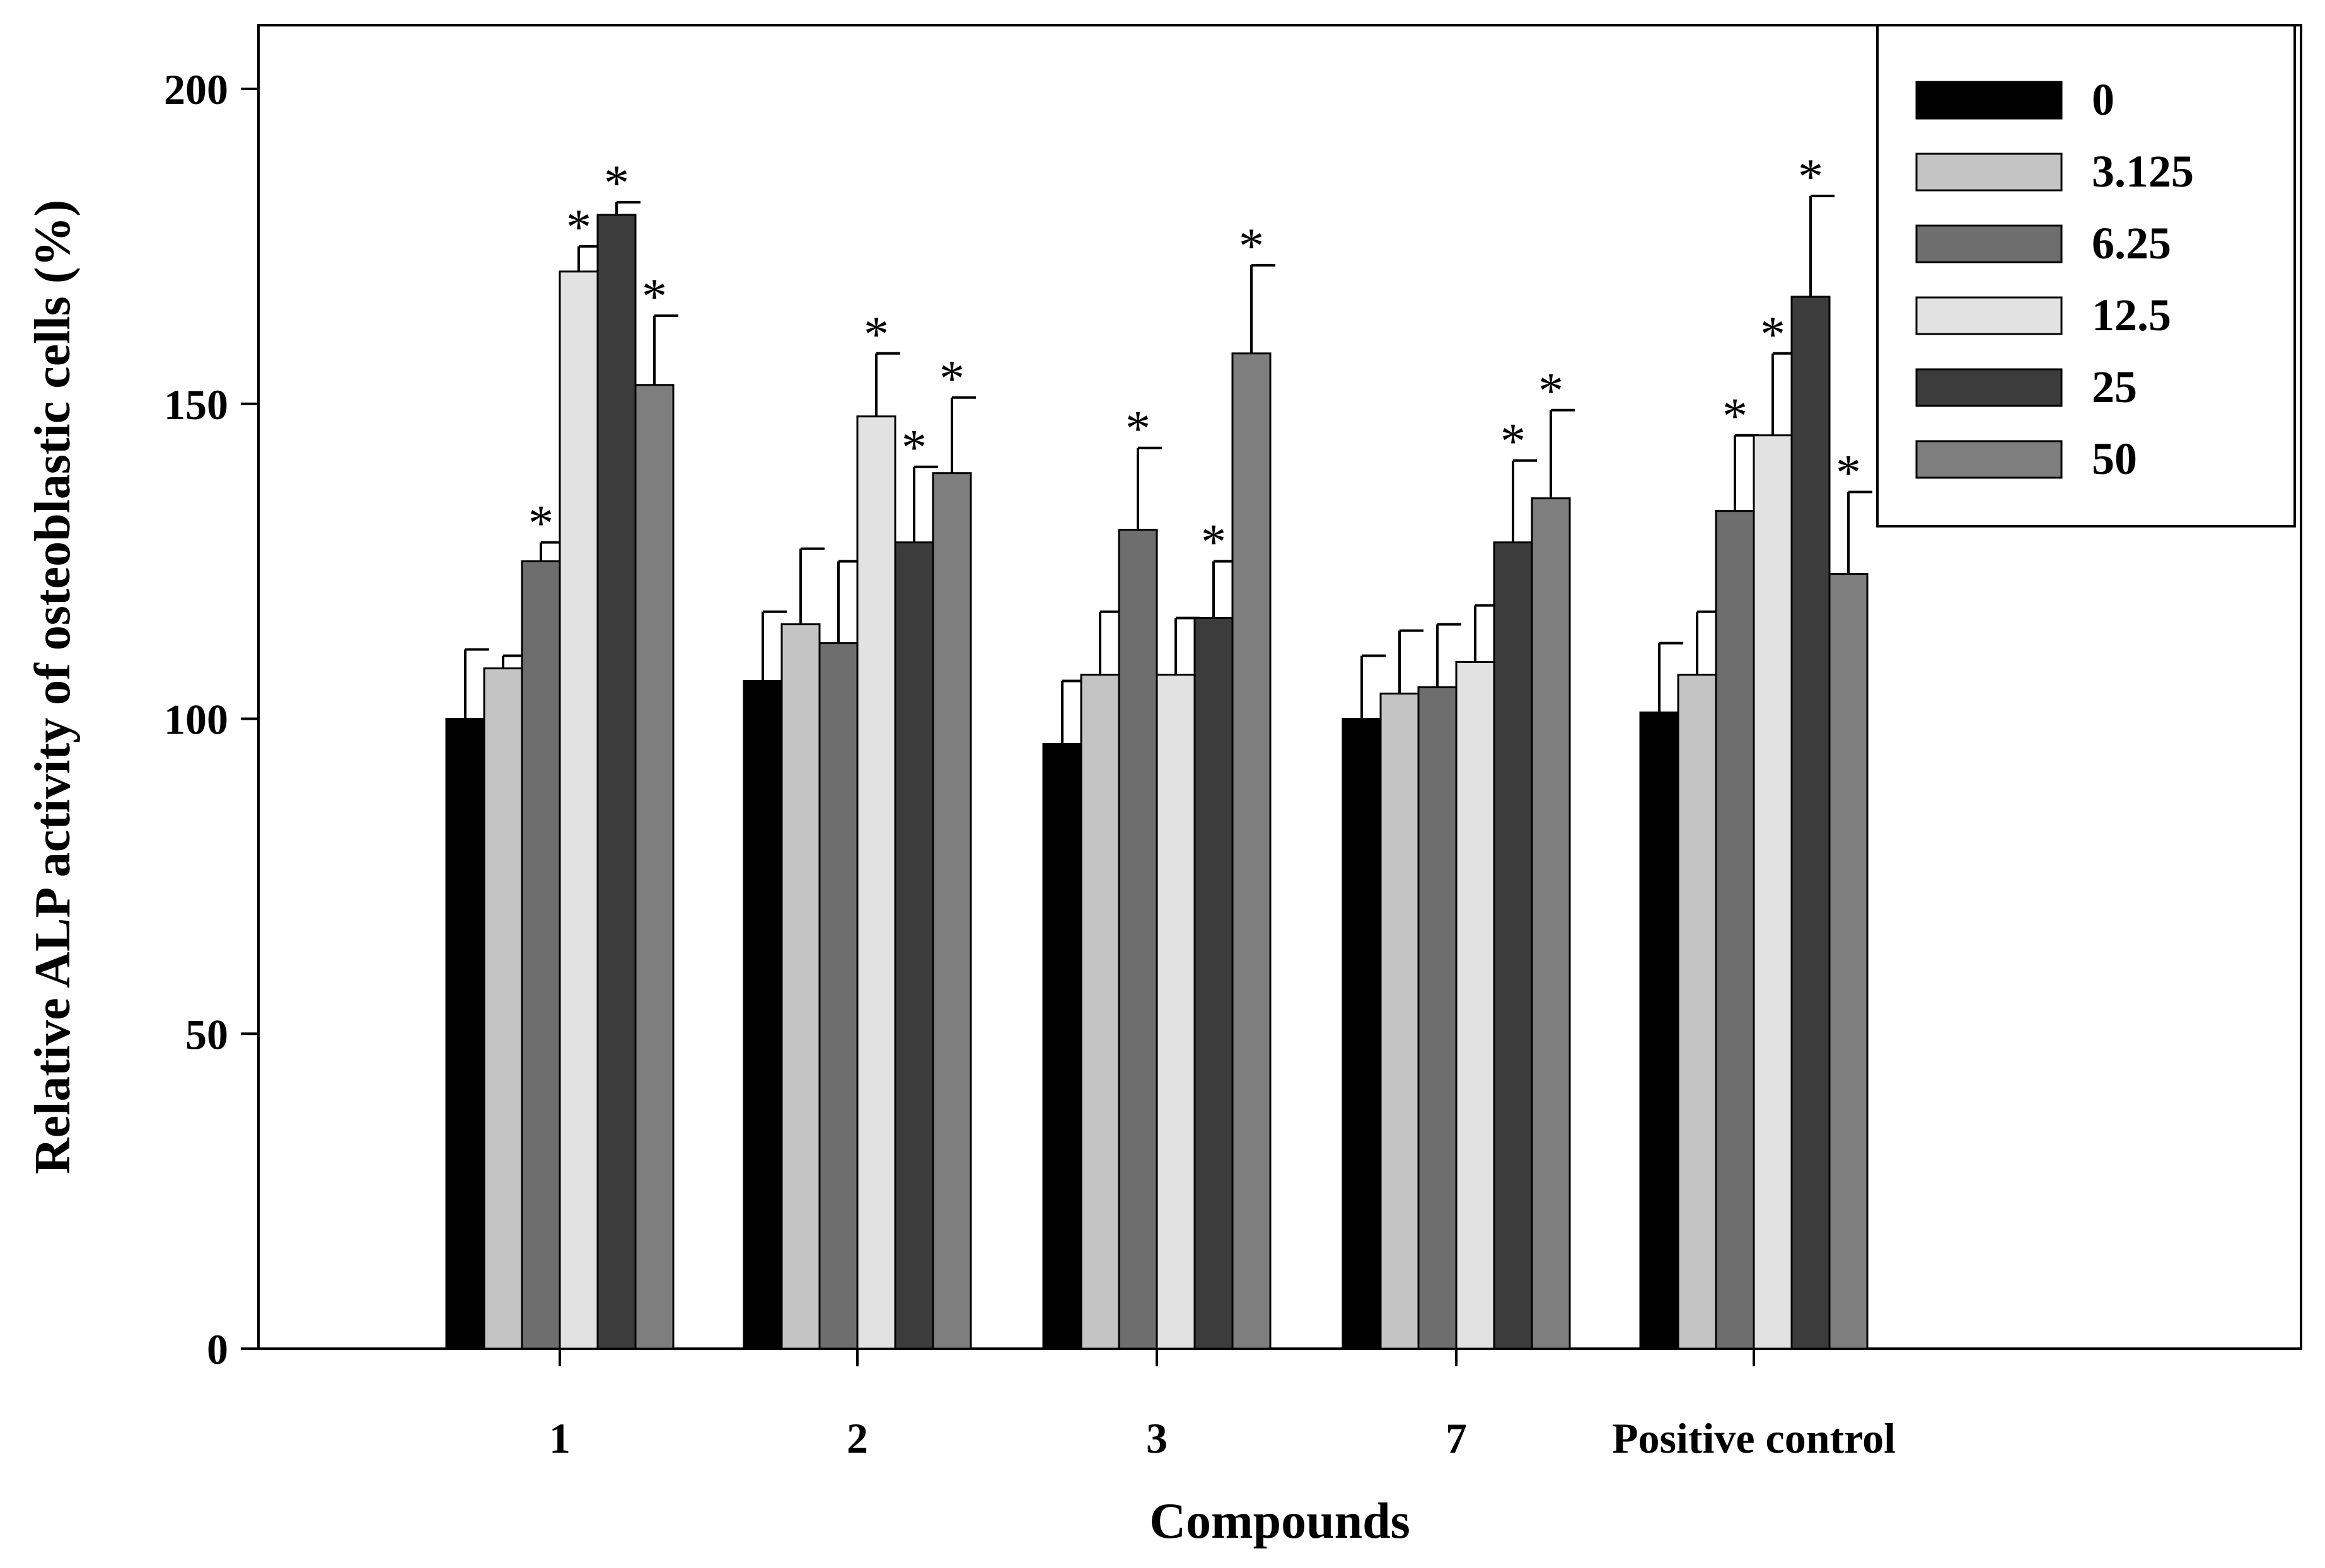  What do you see at coordinates (2103, 99) in the screenshot?
I see `legend-label: 0` at bounding box center [2103, 99].